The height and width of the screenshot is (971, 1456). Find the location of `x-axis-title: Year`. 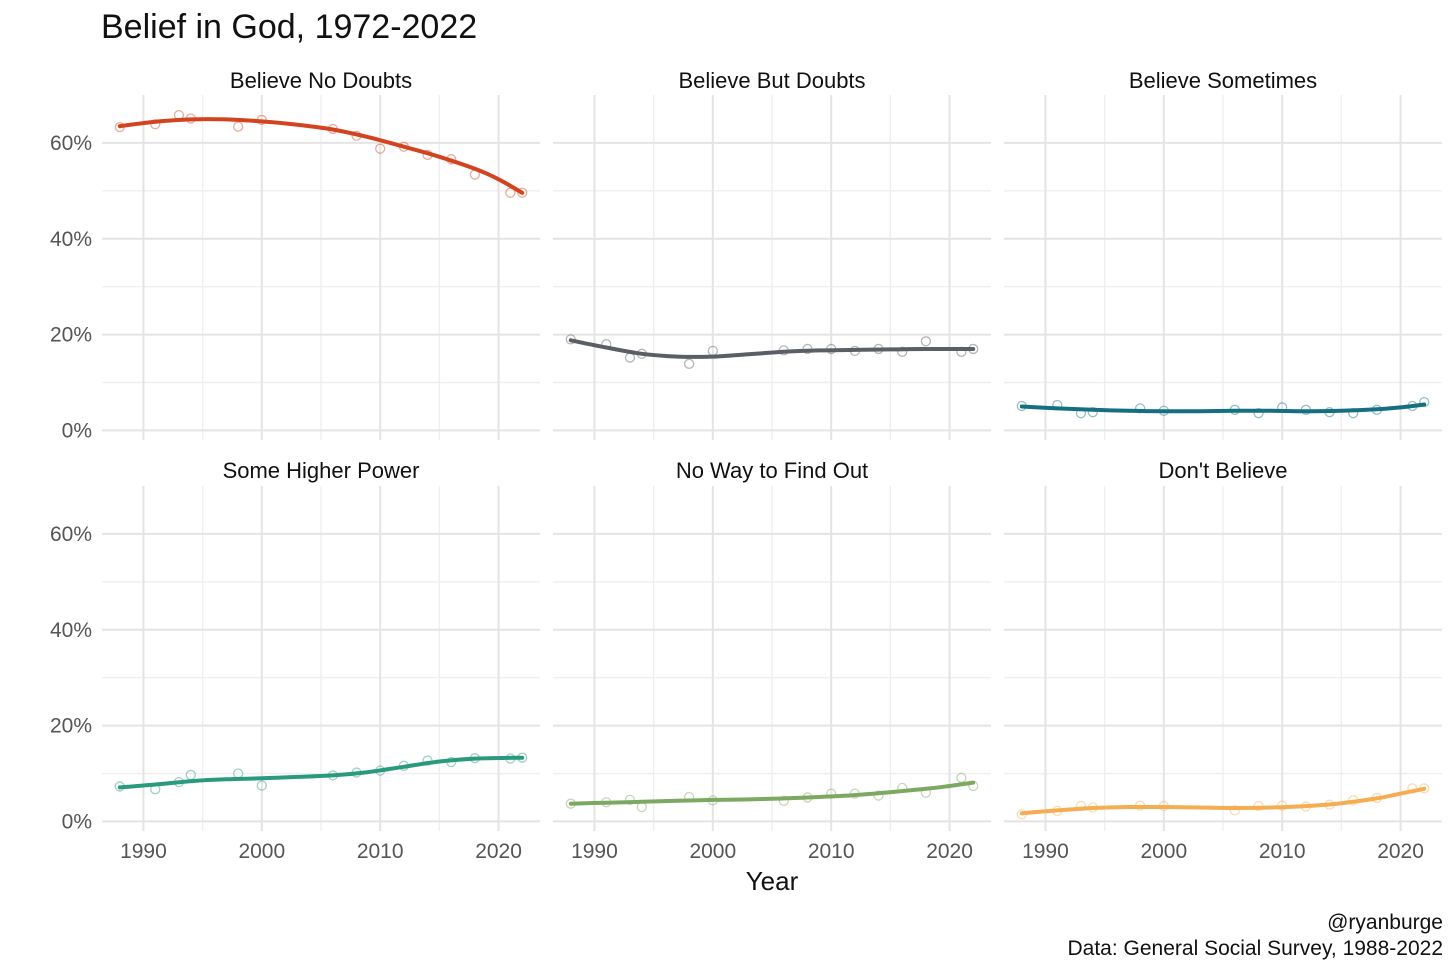

x-axis-title: Year is located at coordinates (772, 881).